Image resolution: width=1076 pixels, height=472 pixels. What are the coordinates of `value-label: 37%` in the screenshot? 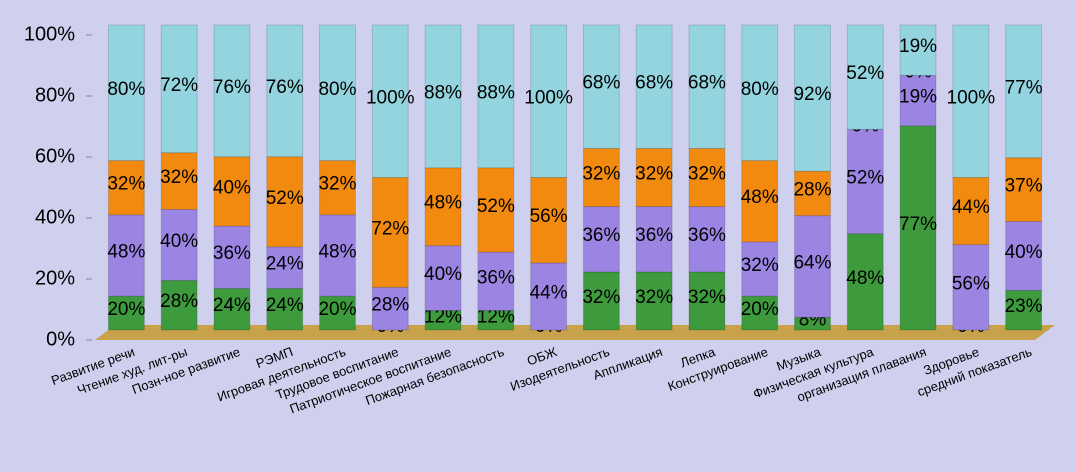 It's located at (1024, 186).